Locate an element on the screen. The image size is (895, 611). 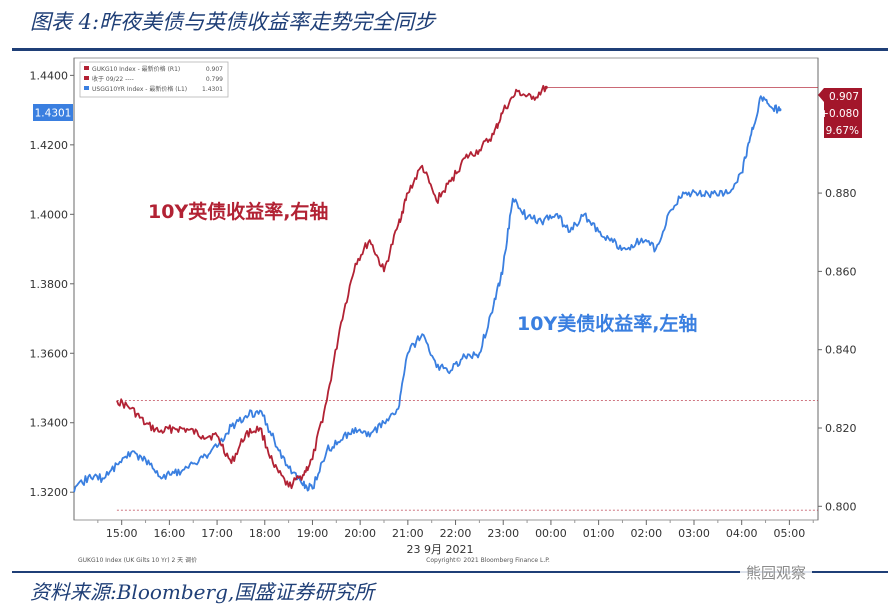
chart-footer-left: GUKG10 Index (UK Gilts 10 Yr) 2 天 调价 is located at coordinates (137, 560).